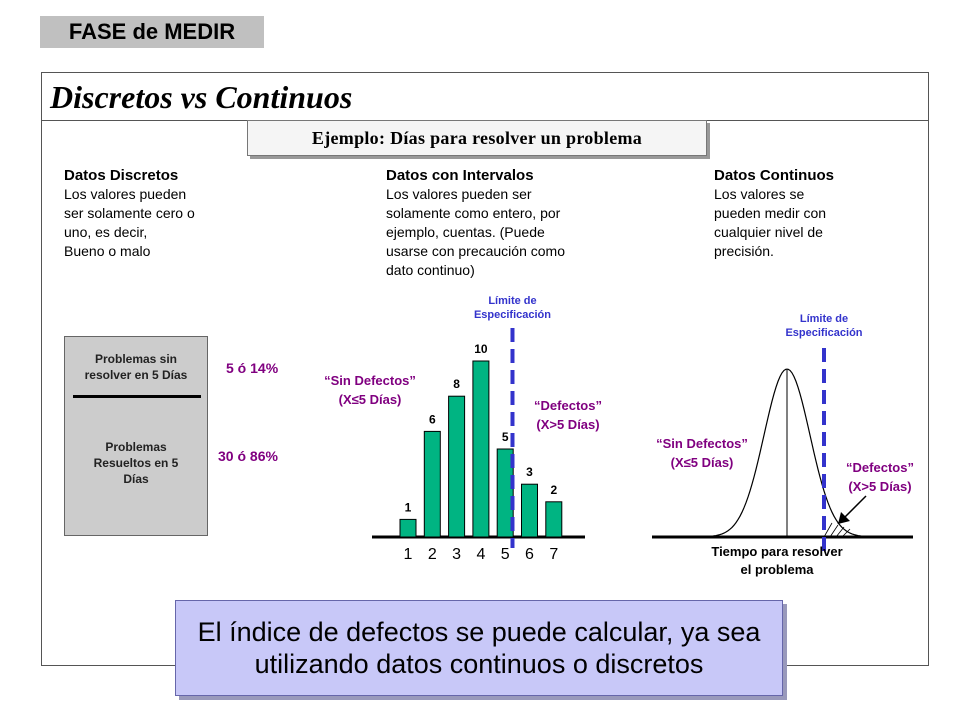  What do you see at coordinates (505, 437) in the screenshot?
I see `bar-value-label: 5` at bounding box center [505, 437].